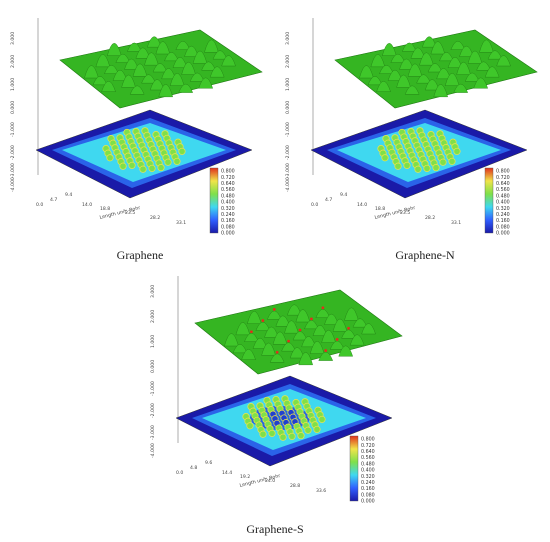 The height and width of the screenshot is (542, 550). I want to click on x-tick: 24.0, so click(270, 481).